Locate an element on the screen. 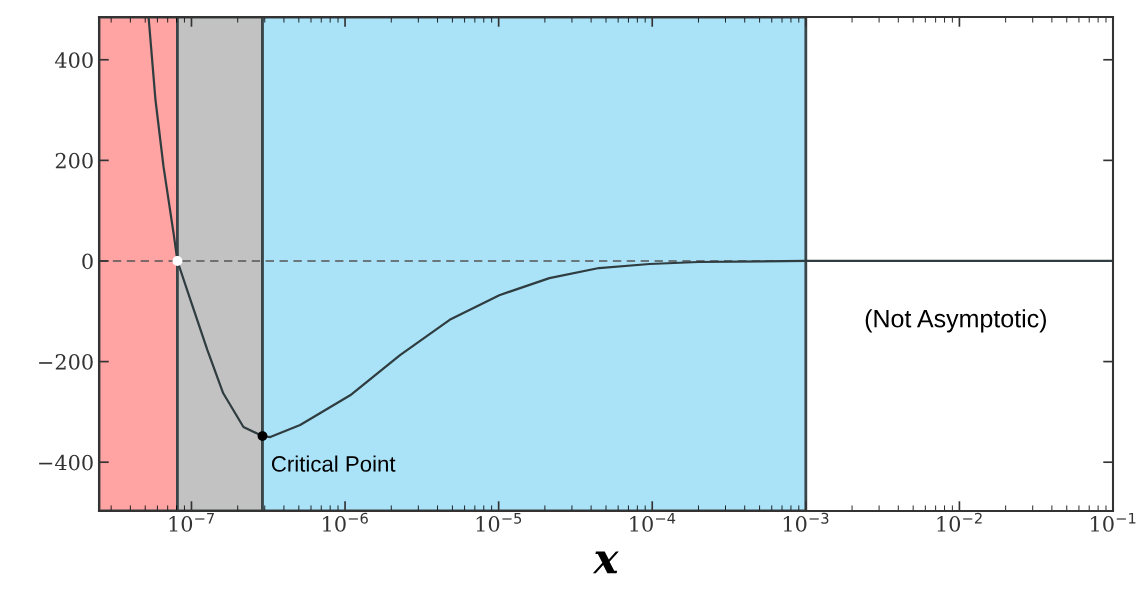 The width and height of the screenshot is (1142, 607). annotation: (Not Asymptotic) is located at coordinates (955, 321).